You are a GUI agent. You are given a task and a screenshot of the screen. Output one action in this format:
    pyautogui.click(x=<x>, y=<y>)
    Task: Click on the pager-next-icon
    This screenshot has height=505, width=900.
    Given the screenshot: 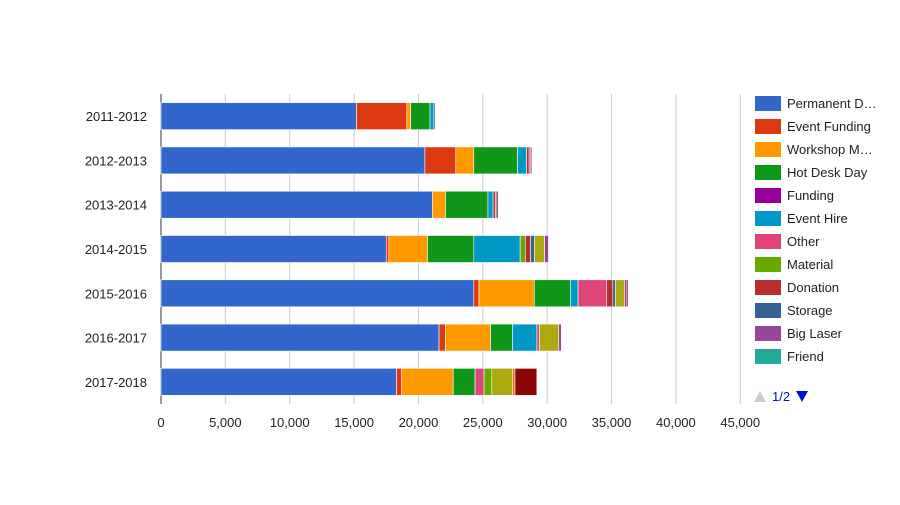 What is the action you would take?
    pyautogui.click(x=802, y=396)
    